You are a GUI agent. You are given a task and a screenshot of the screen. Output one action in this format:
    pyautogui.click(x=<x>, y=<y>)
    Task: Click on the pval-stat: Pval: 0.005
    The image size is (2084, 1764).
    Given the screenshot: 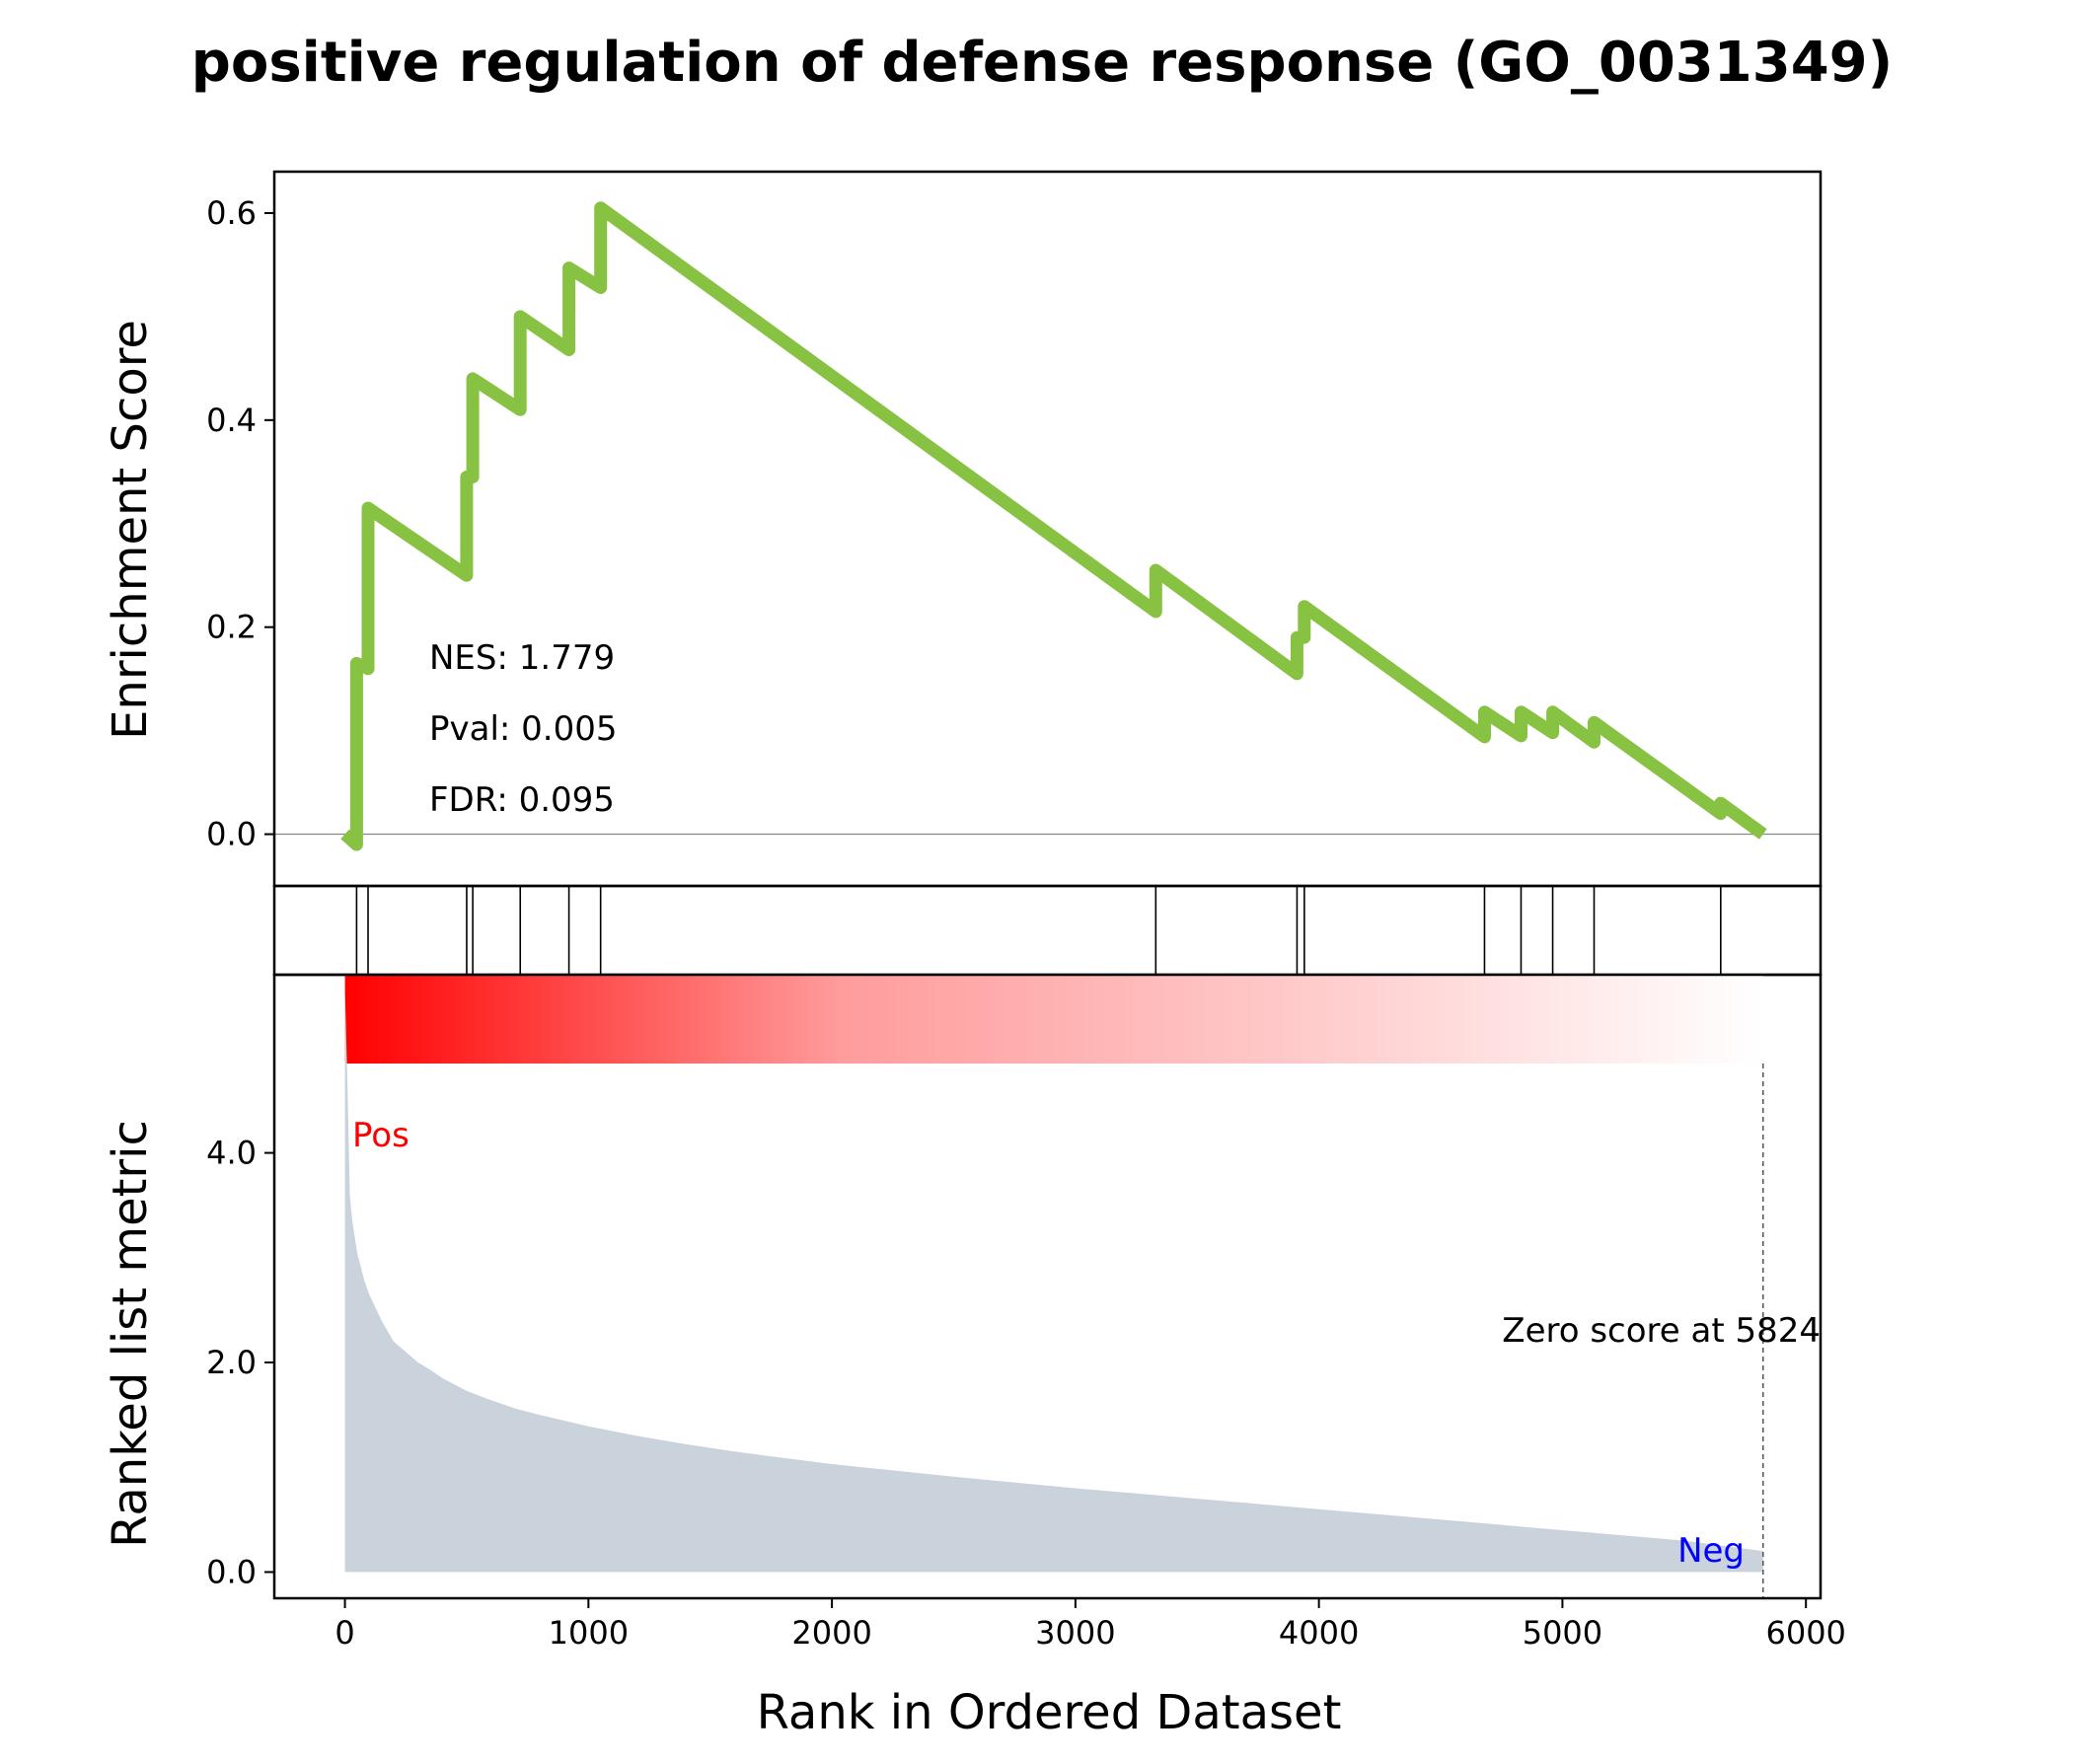 What is the action you would take?
    pyautogui.click(x=523, y=729)
    